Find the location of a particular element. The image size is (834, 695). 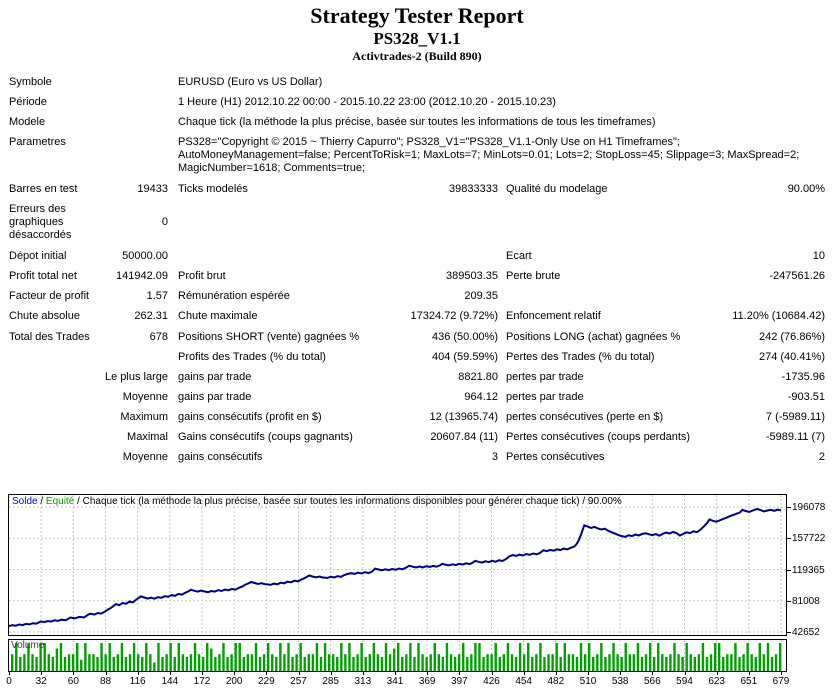

row-label: Gains consécutifs (coups gagnants) is located at coordinates (265, 437).